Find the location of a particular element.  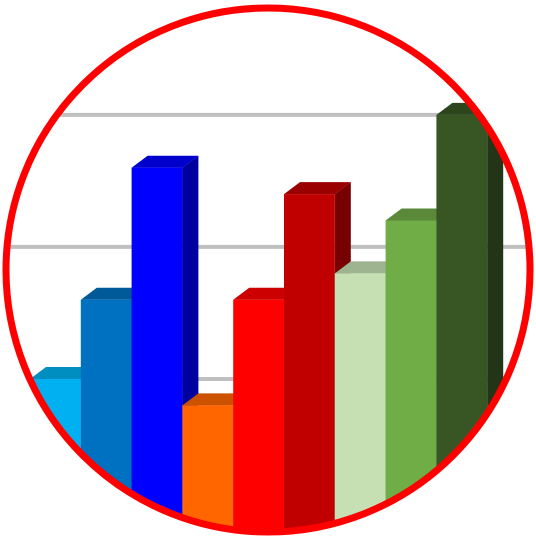

bar is located at coordinates (470, 316).